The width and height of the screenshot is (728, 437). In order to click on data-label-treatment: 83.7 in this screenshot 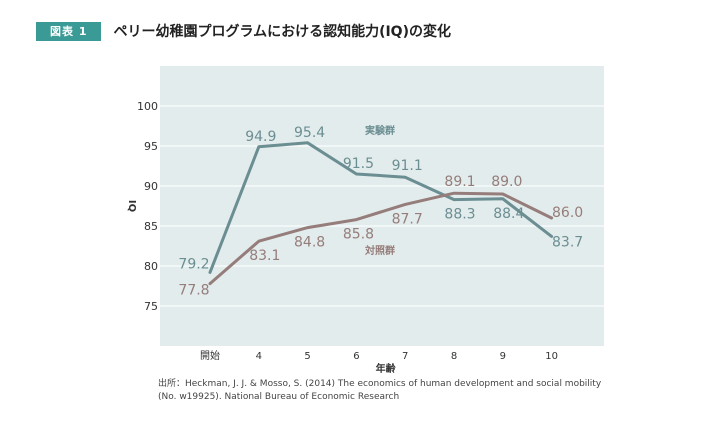, I will do `click(567, 242)`.